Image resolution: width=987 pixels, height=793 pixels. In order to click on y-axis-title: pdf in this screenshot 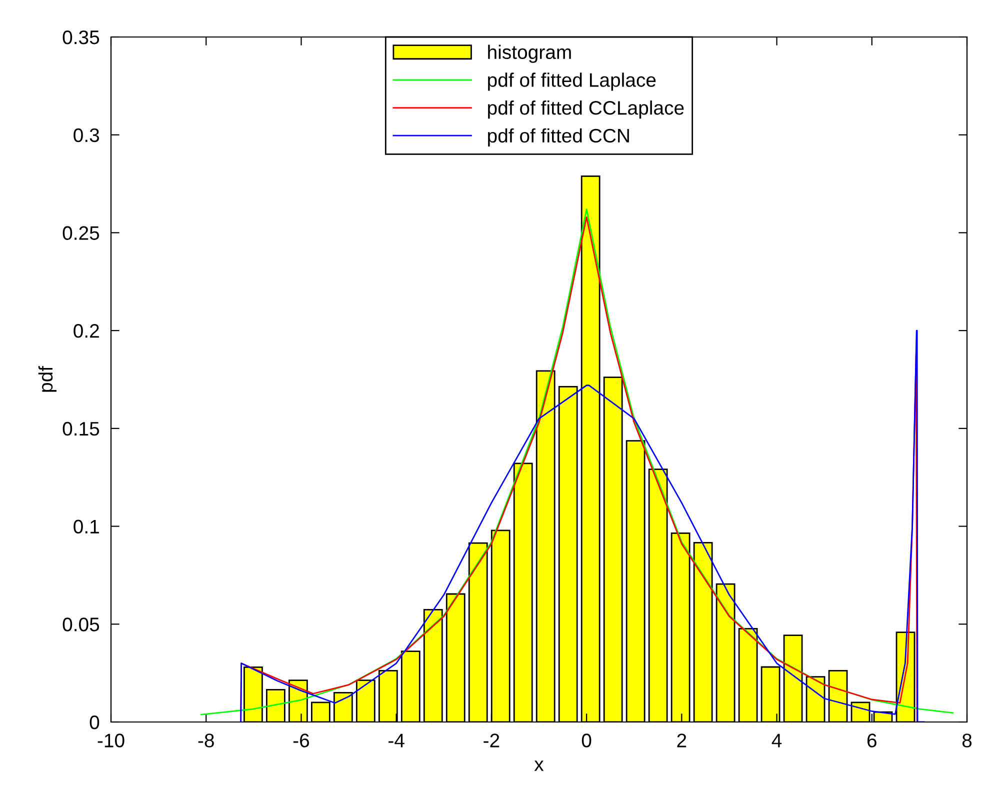, I will do `click(47, 379)`.